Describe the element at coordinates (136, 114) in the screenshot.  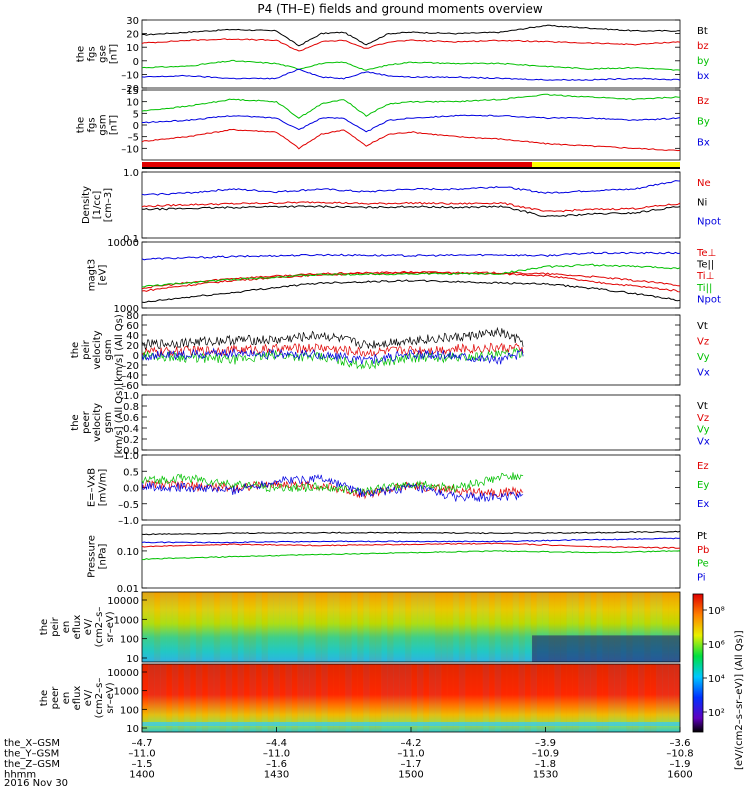
I see `y-tick-label: 5` at that location.